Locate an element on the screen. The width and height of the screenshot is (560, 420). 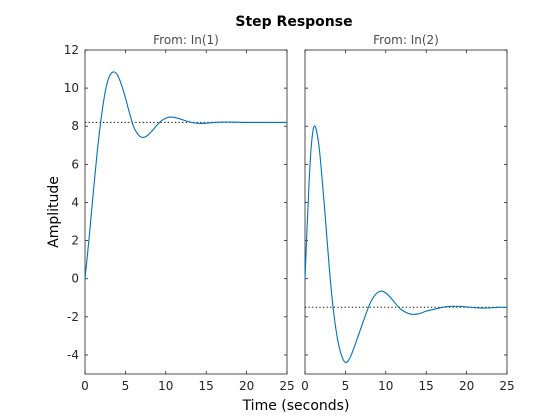
y-tick-label: 12 is located at coordinates (71, 50).